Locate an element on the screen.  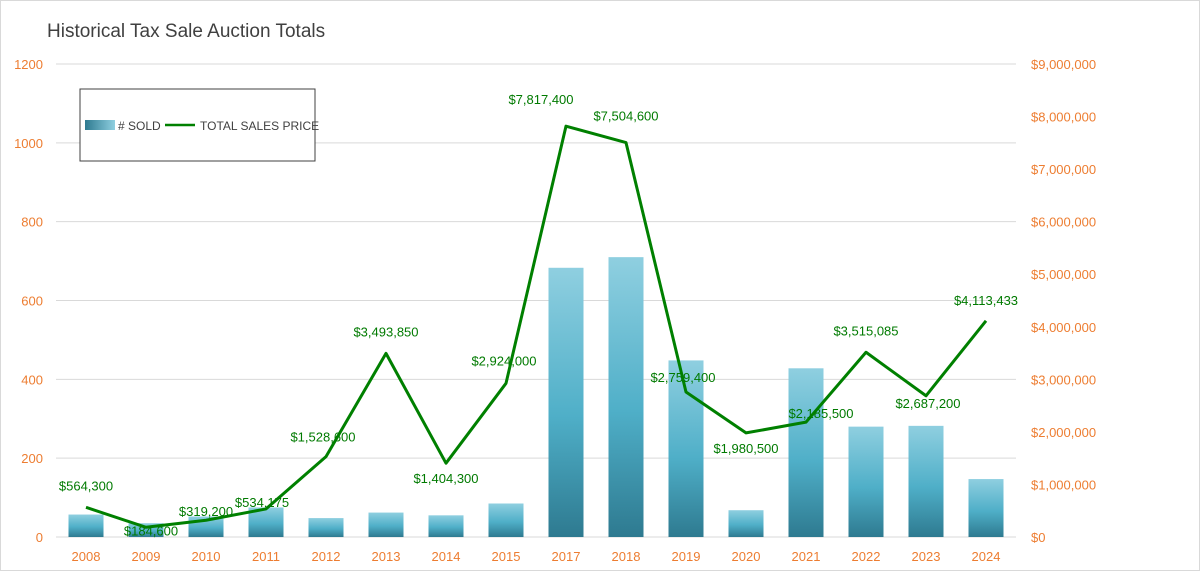
right-tick-label: $3,000,000 is located at coordinates (1063, 379).